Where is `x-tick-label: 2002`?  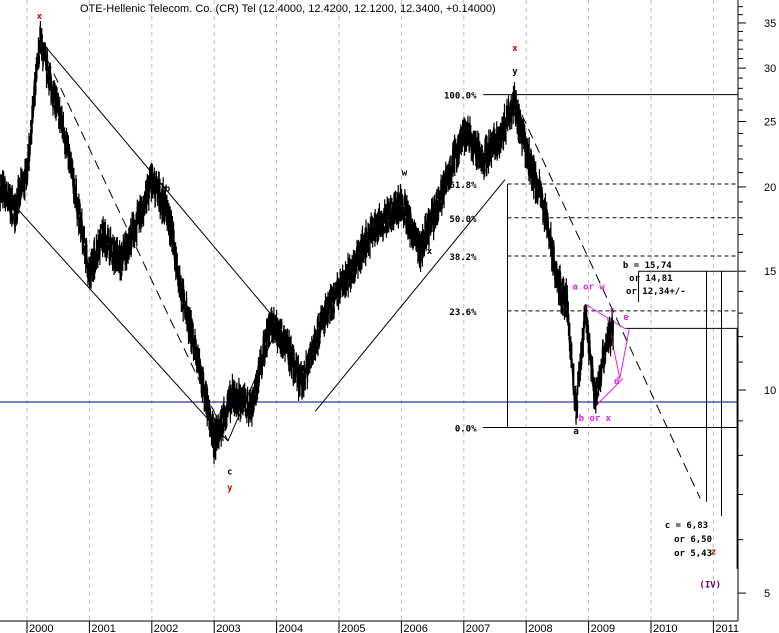 x-tick-label: 2002 is located at coordinates (166, 628).